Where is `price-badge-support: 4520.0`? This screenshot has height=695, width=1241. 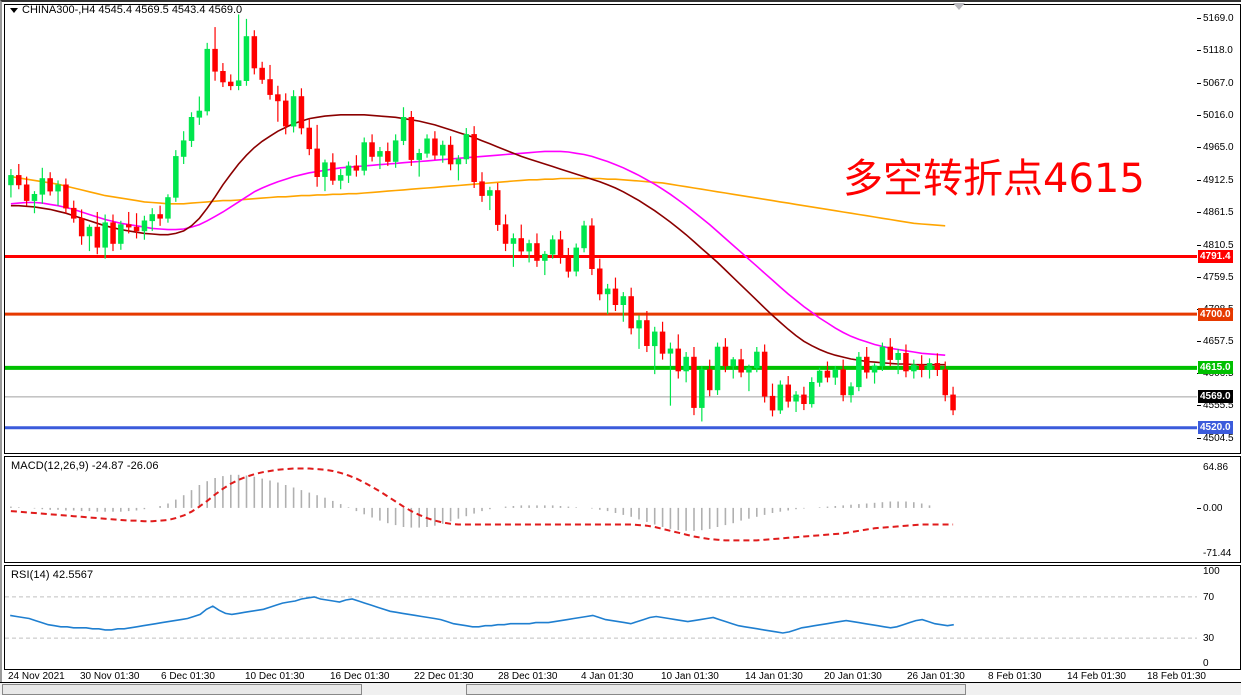 price-badge-support: 4520.0 is located at coordinates (1215, 428).